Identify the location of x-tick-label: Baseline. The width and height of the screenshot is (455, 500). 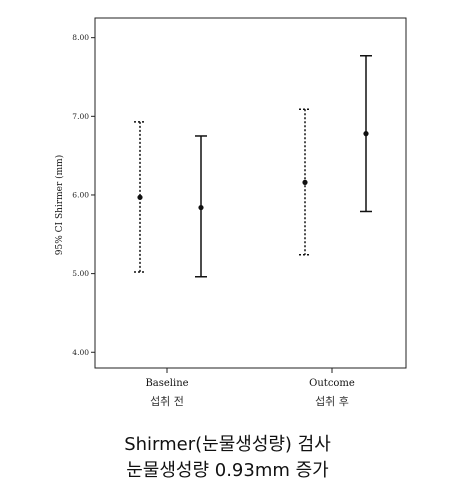
(166, 383).